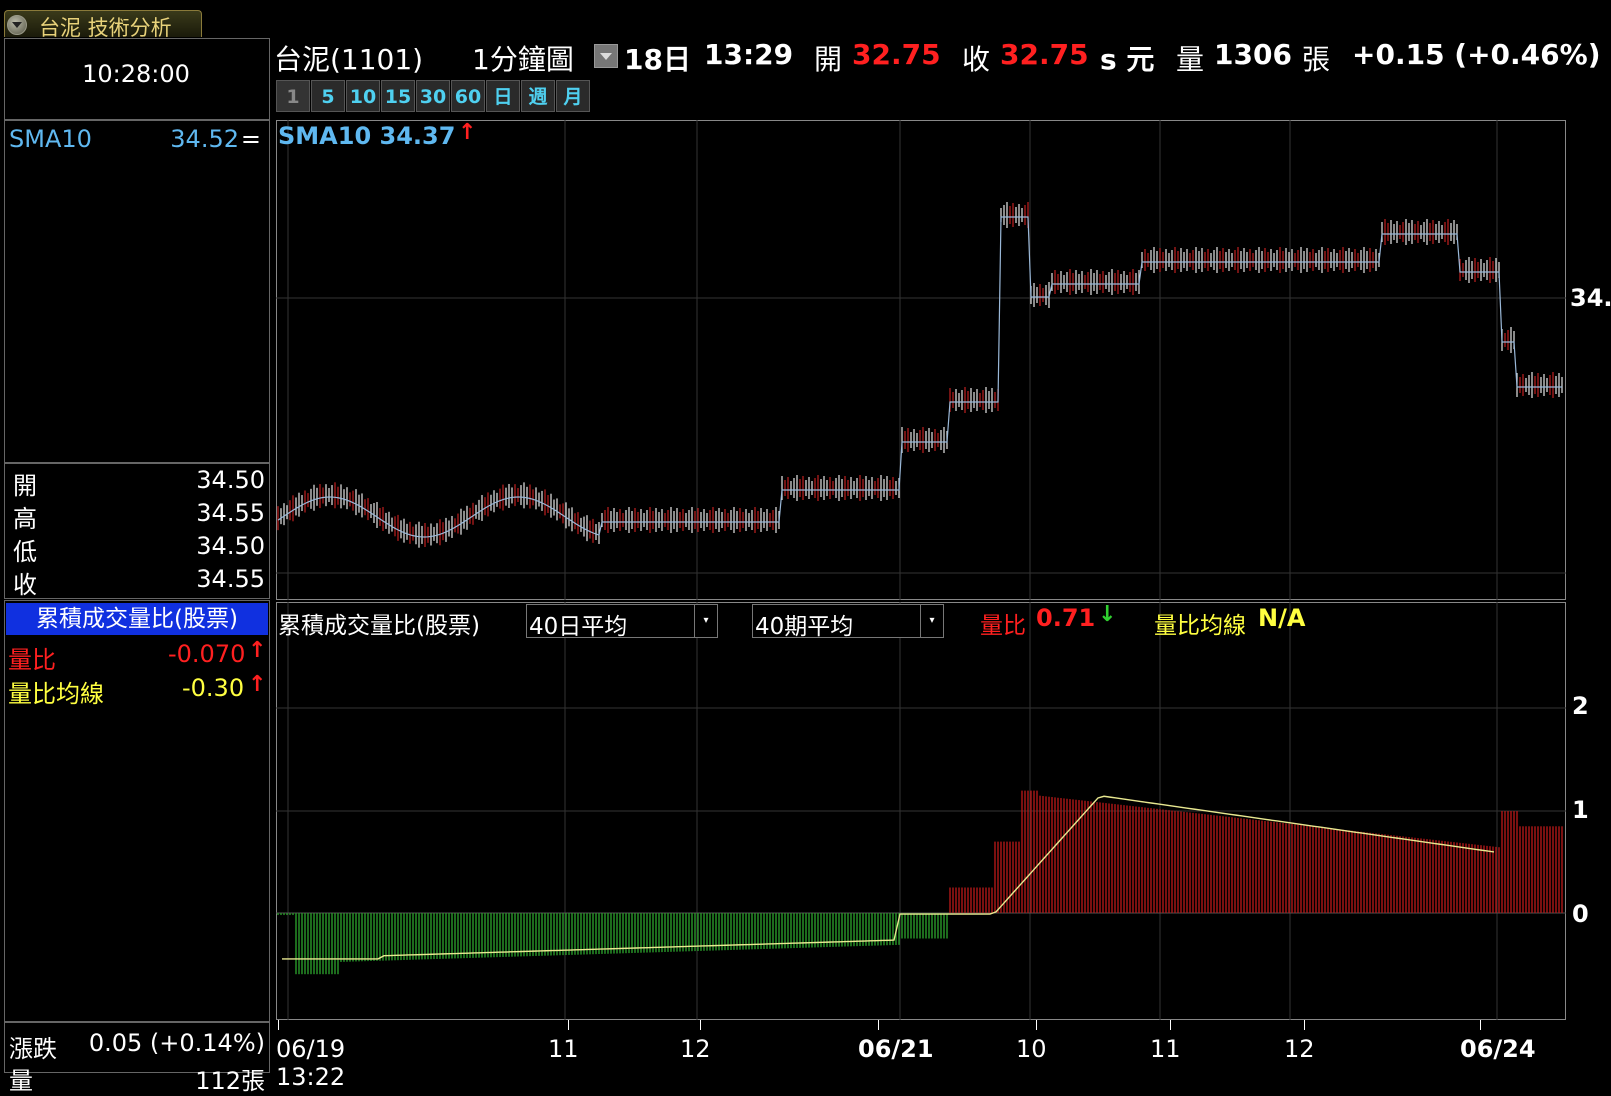  I want to click on stock-name: 台泥(1101), so click(349, 59).